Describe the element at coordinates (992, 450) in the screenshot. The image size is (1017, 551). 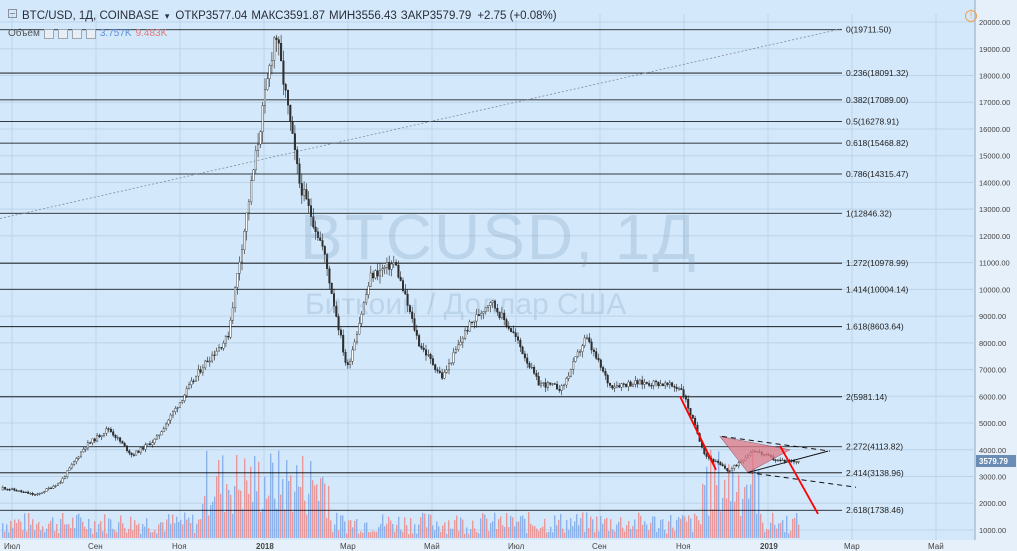
I see `price-tick-label: 4000.00` at that location.